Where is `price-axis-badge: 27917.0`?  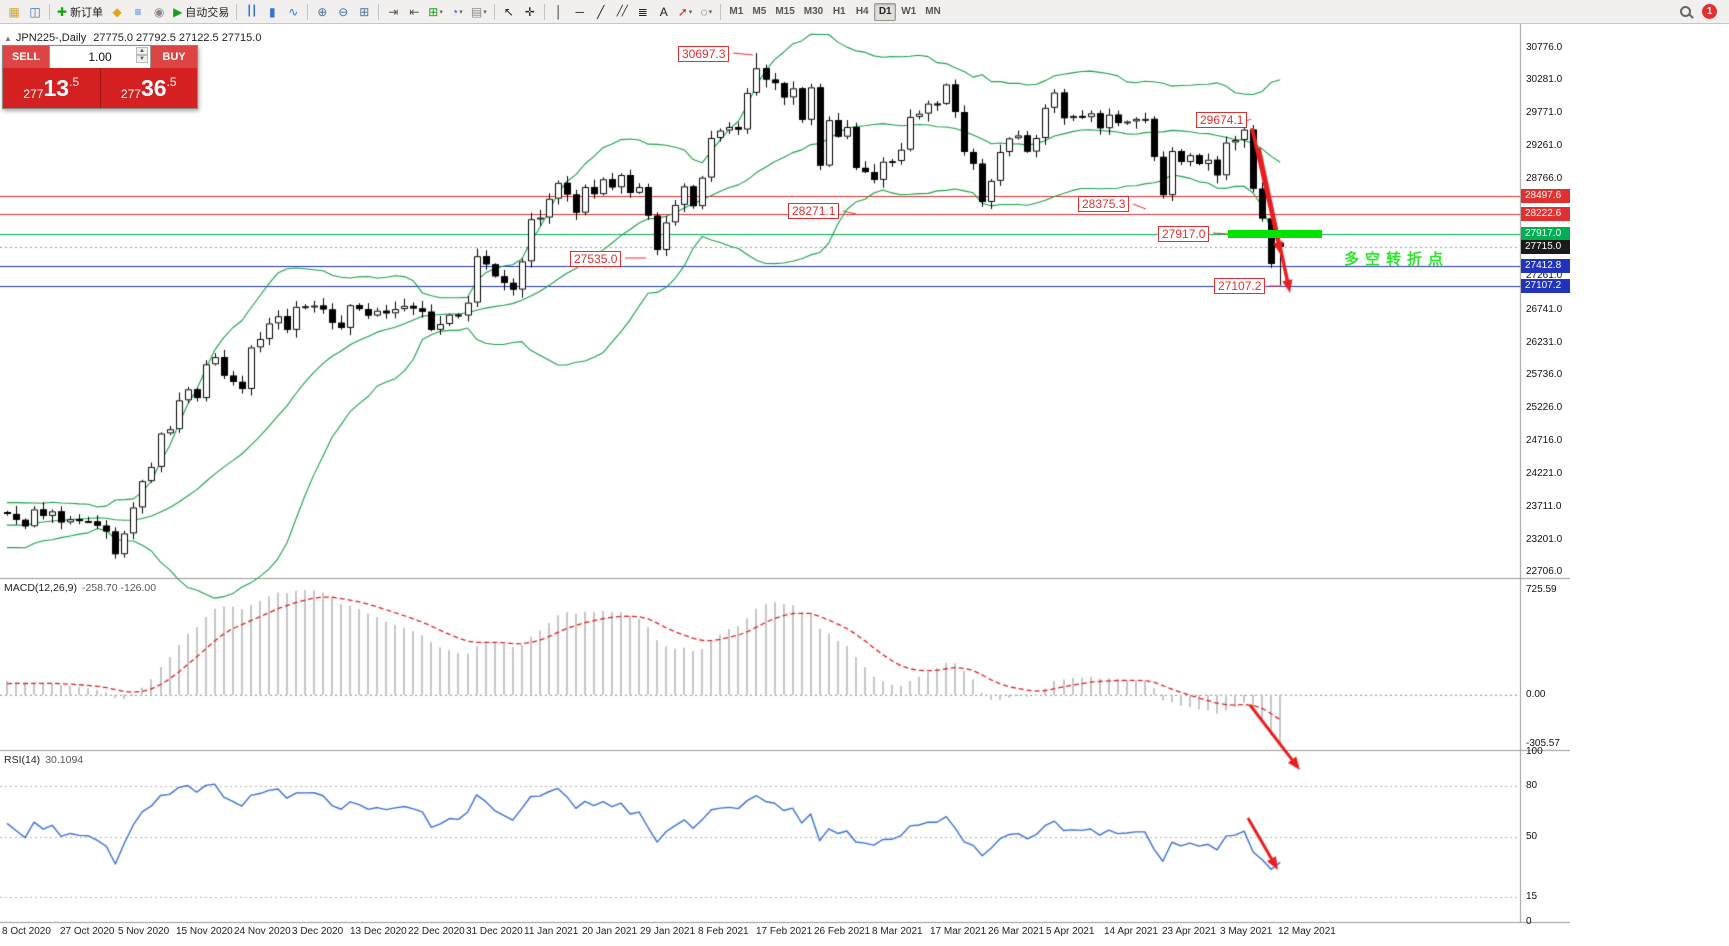
price-axis-badge: 27917.0 is located at coordinates (1545, 233).